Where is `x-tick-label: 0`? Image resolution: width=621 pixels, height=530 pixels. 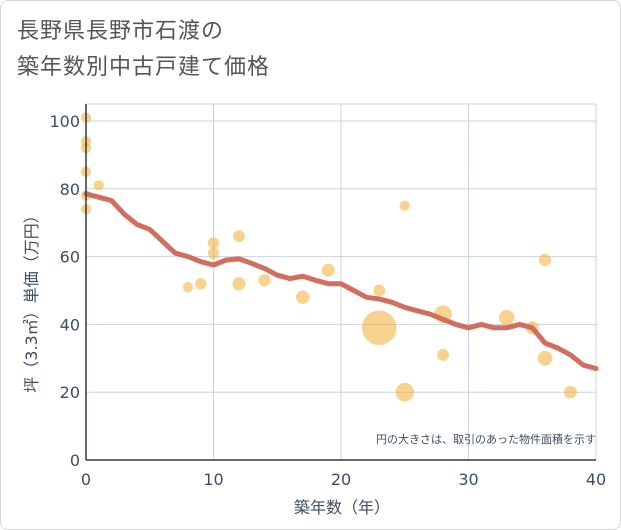 x-tick-label: 0 is located at coordinates (86, 479).